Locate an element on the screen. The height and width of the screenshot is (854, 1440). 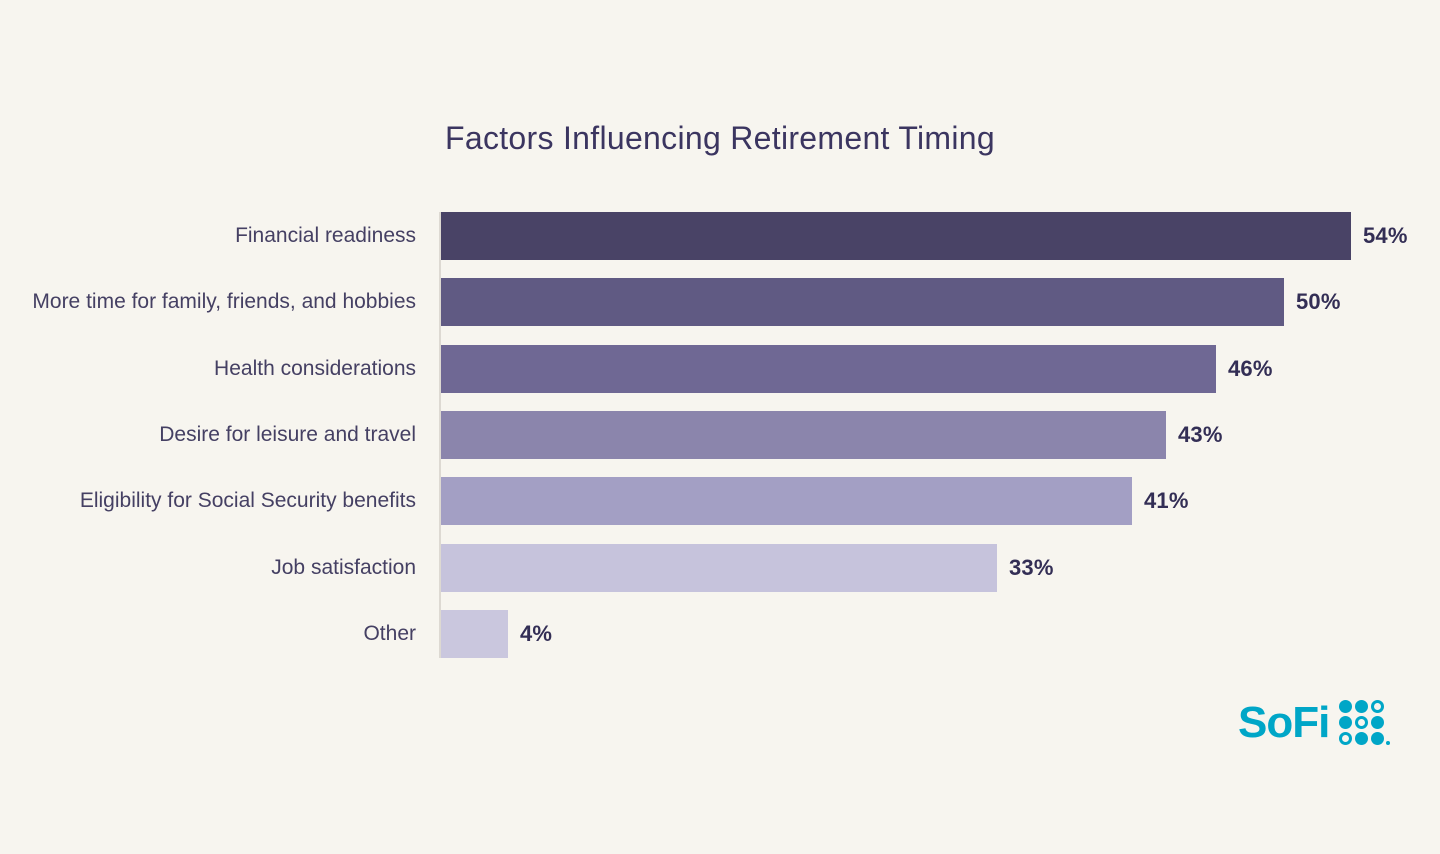
category-label: Financial readiness is located at coordinates (325, 235).